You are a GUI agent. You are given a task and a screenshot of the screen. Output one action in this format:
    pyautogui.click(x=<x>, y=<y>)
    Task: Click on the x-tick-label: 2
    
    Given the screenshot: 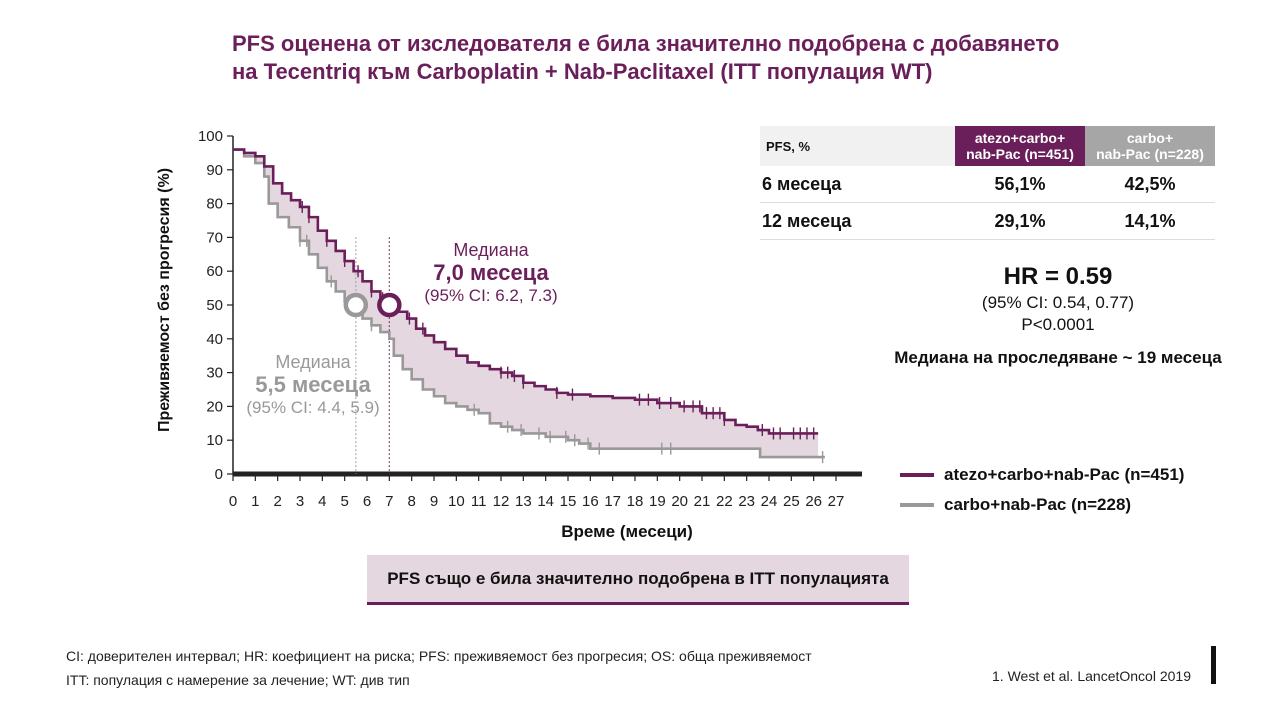 What is the action you would take?
    pyautogui.click(x=277, y=501)
    